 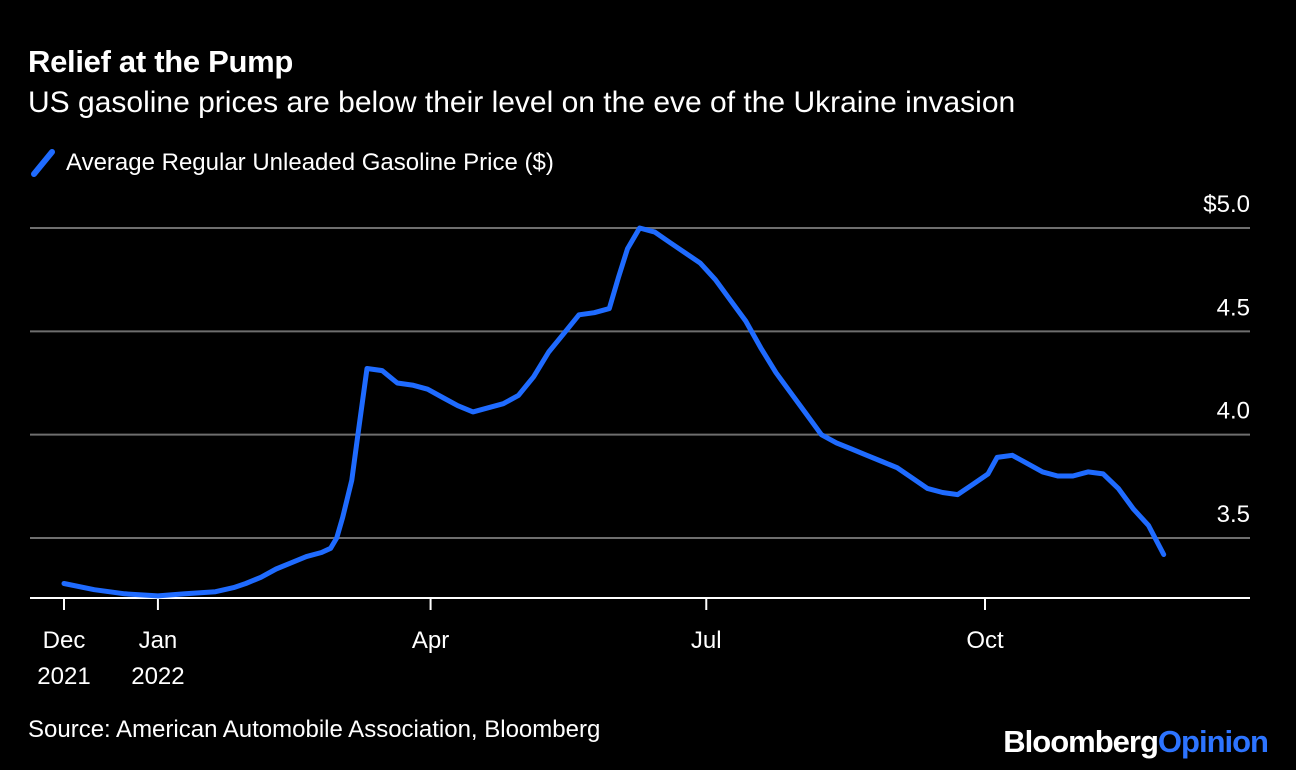 I want to click on x-tick-label-1: Jan, so click(x=158, y=640).